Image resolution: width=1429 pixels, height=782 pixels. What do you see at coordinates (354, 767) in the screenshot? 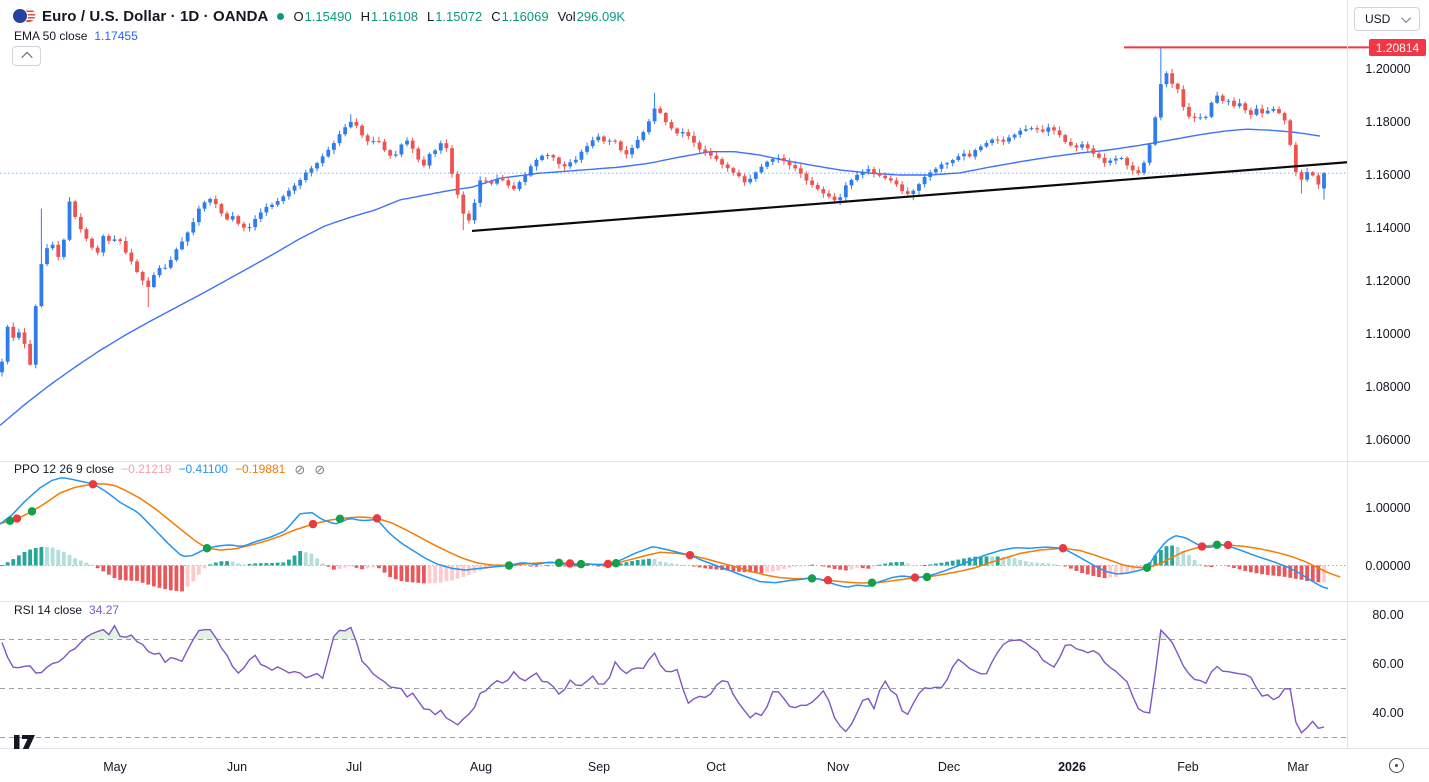
I see `time-axis-label: Jul` at bounding box center [354, 767].